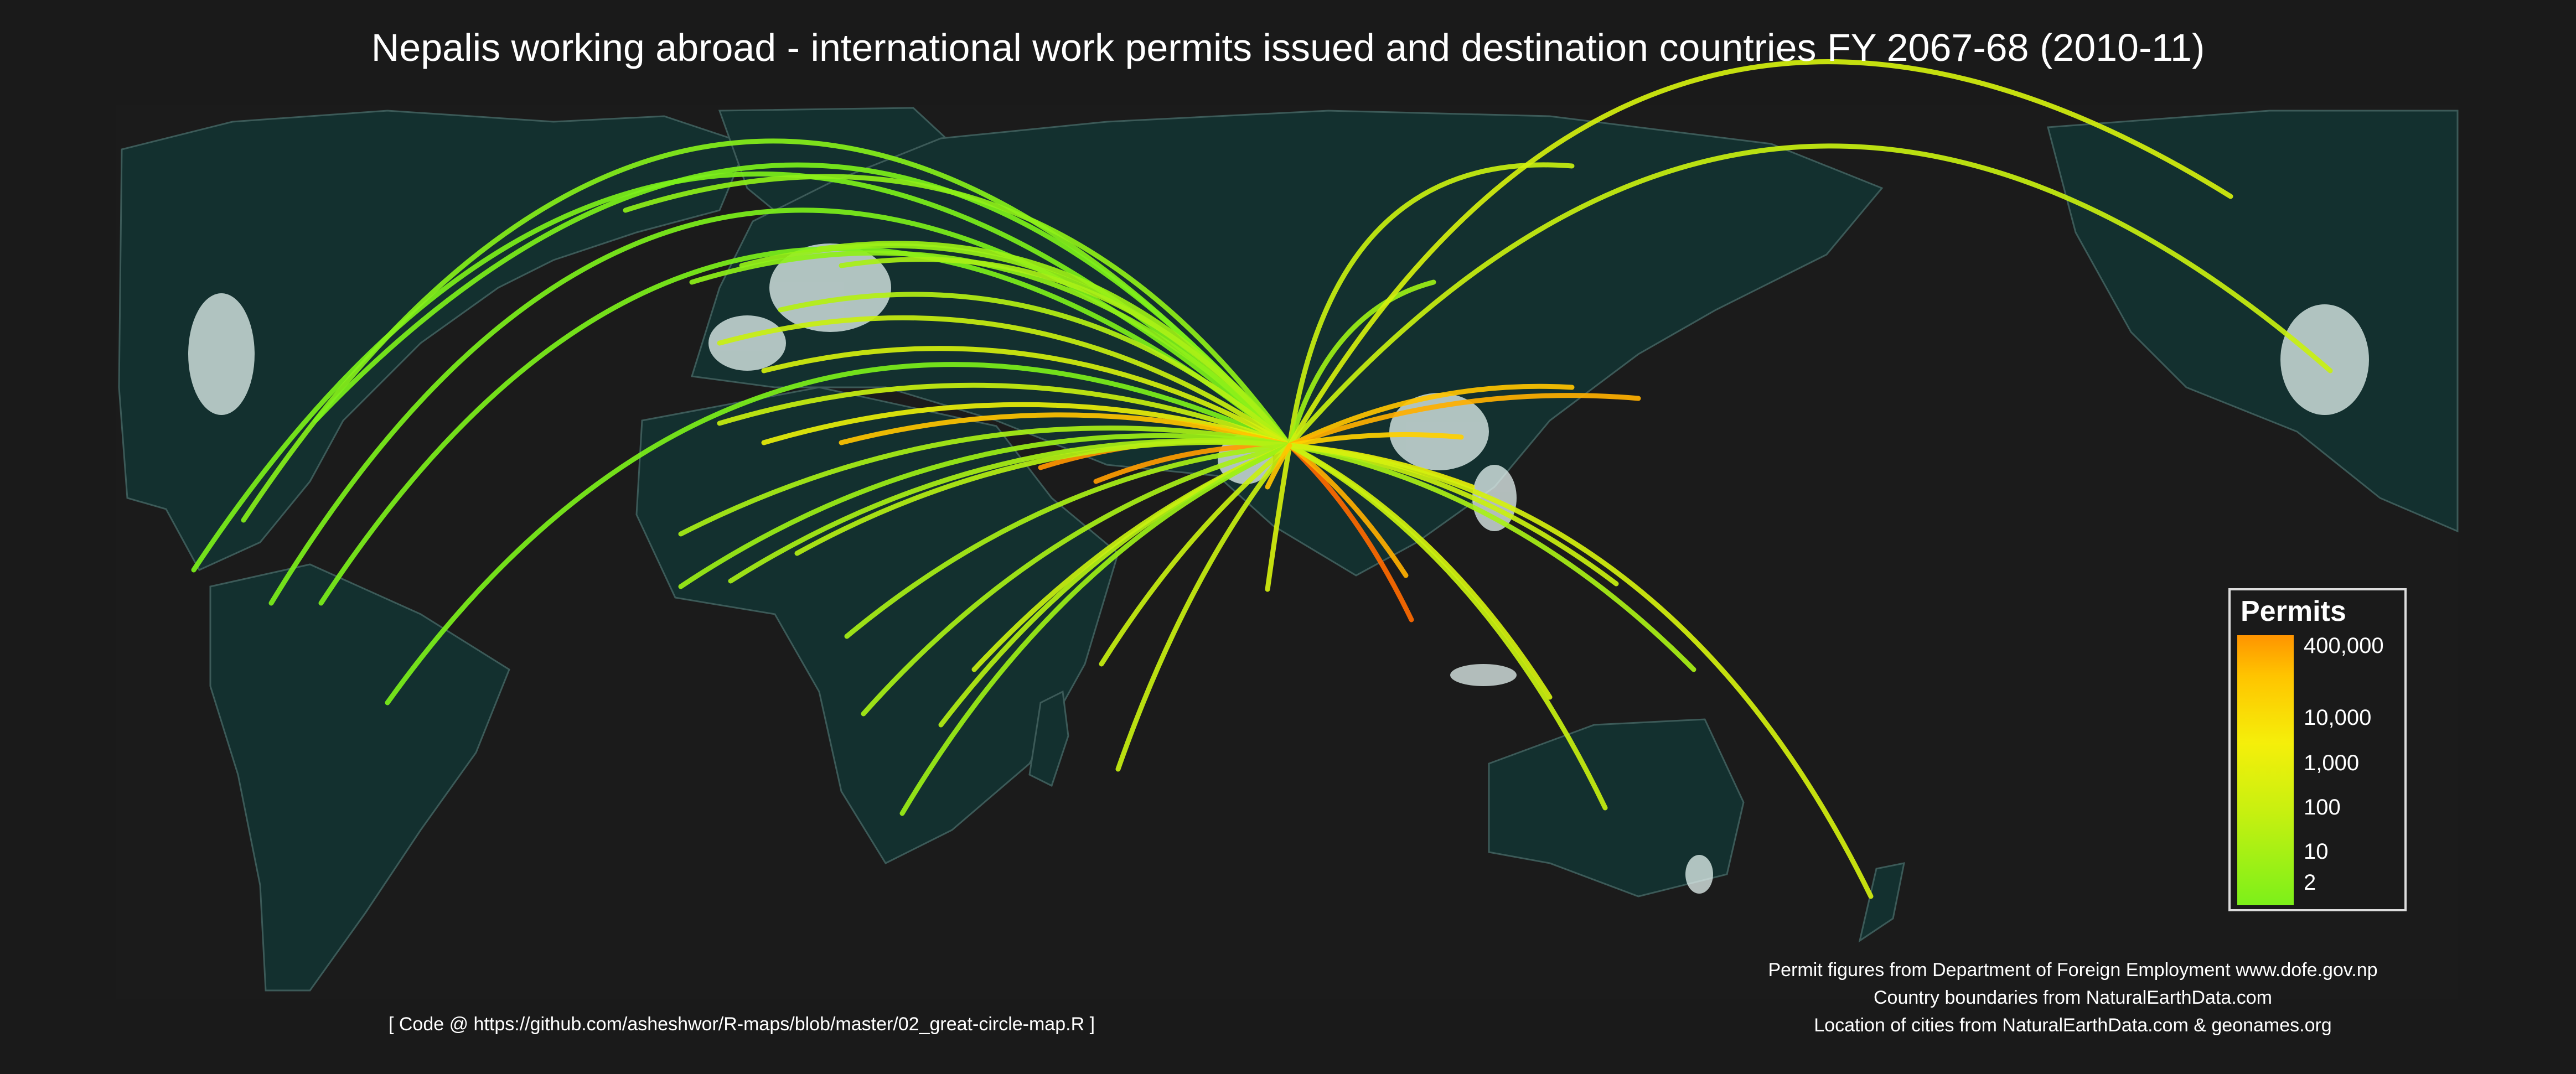 Image resolution: width=2576 pixels, height=1074 pixels. What do you see at coordinates (1616, 808) in the screenshot?
I see `australia-land` at bounding box center [1616, 808].